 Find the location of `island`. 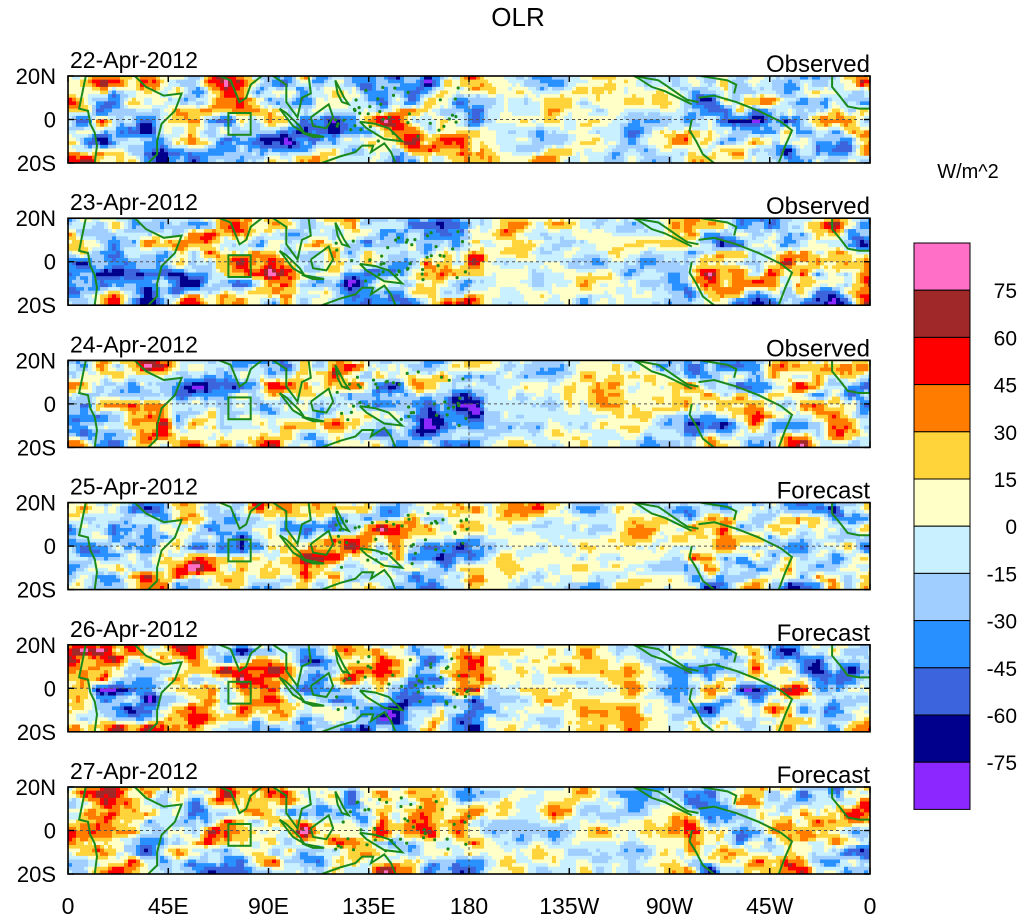

island is located at coordinates (370, 127).